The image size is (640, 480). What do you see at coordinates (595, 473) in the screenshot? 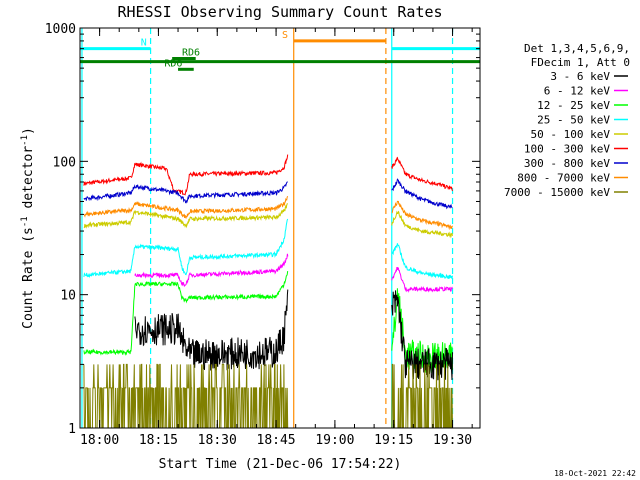
I see `footer-timestamp: 18-Oct-2021 22:42` at bounding box center [595, 473].